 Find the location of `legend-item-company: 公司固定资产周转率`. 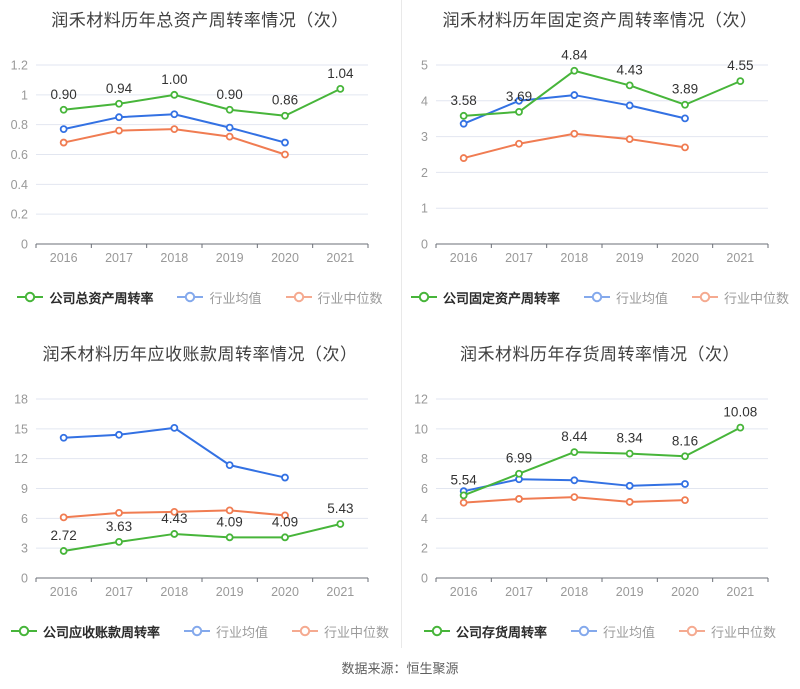

legend-item-company: 公司固定资产周转率 is located at coordinates (485, 297).